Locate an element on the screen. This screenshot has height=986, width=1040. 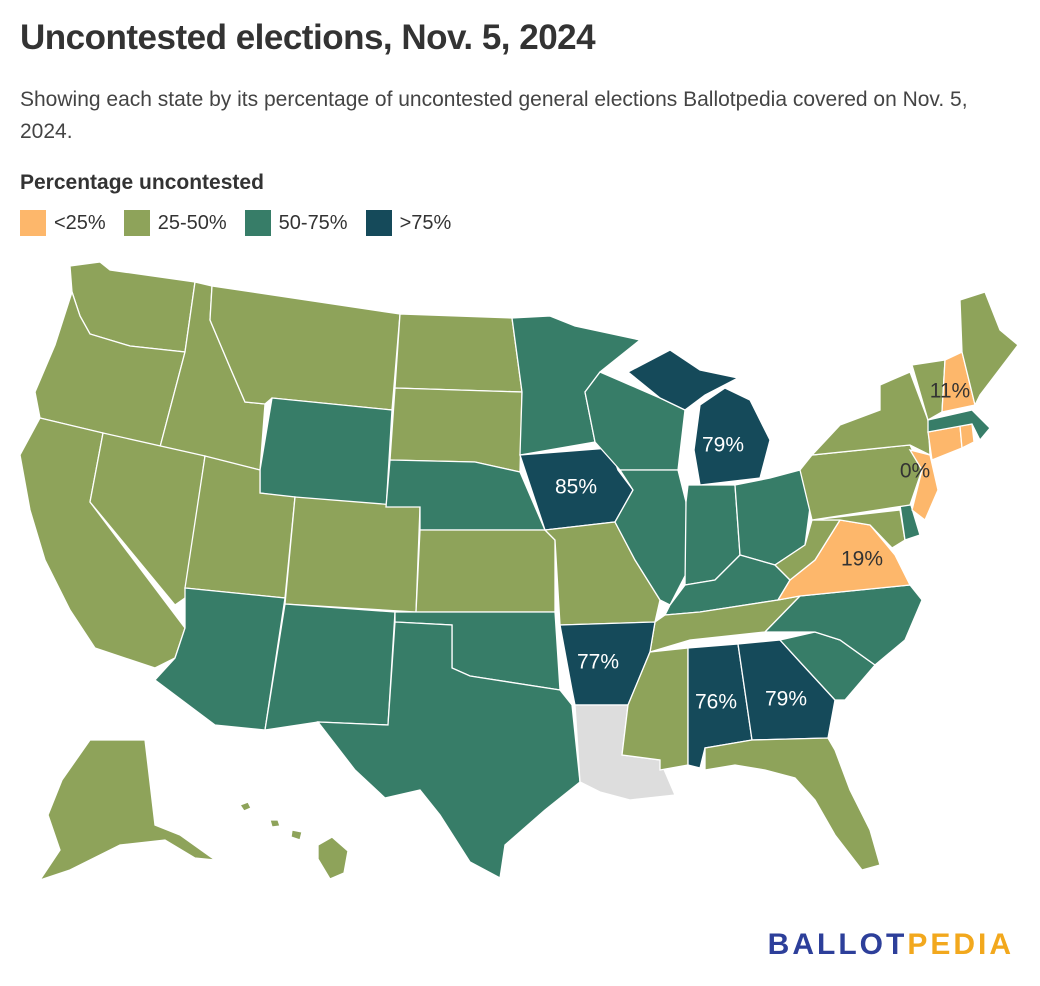
state-ks is located at coordinates (485, 571).